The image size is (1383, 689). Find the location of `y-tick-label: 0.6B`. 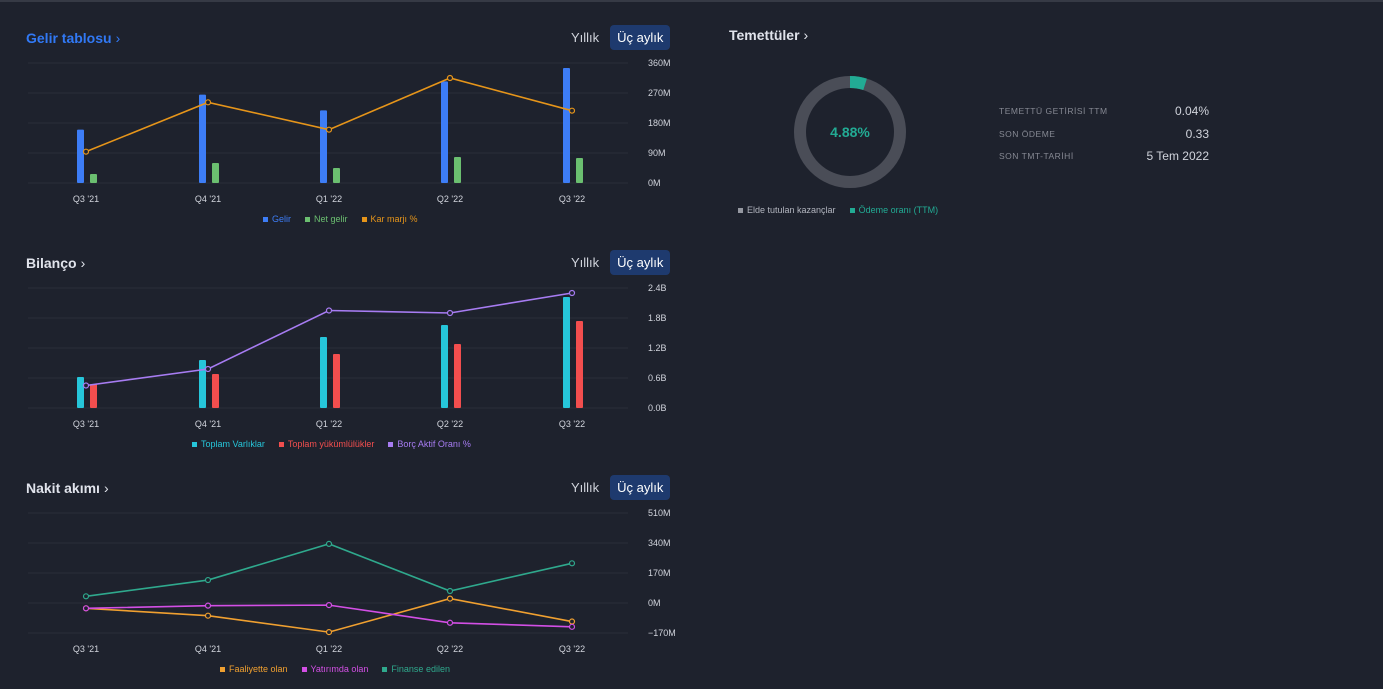

y-tick-label: 0.6B is located at coordinates (657, 378).